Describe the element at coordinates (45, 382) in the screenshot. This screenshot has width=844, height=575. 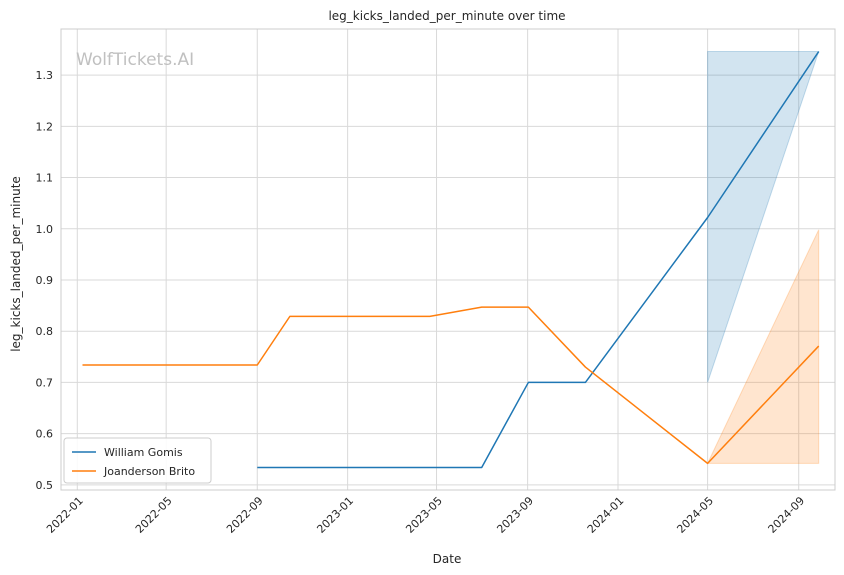
I see `y-tick-label: 0.7` at that location.